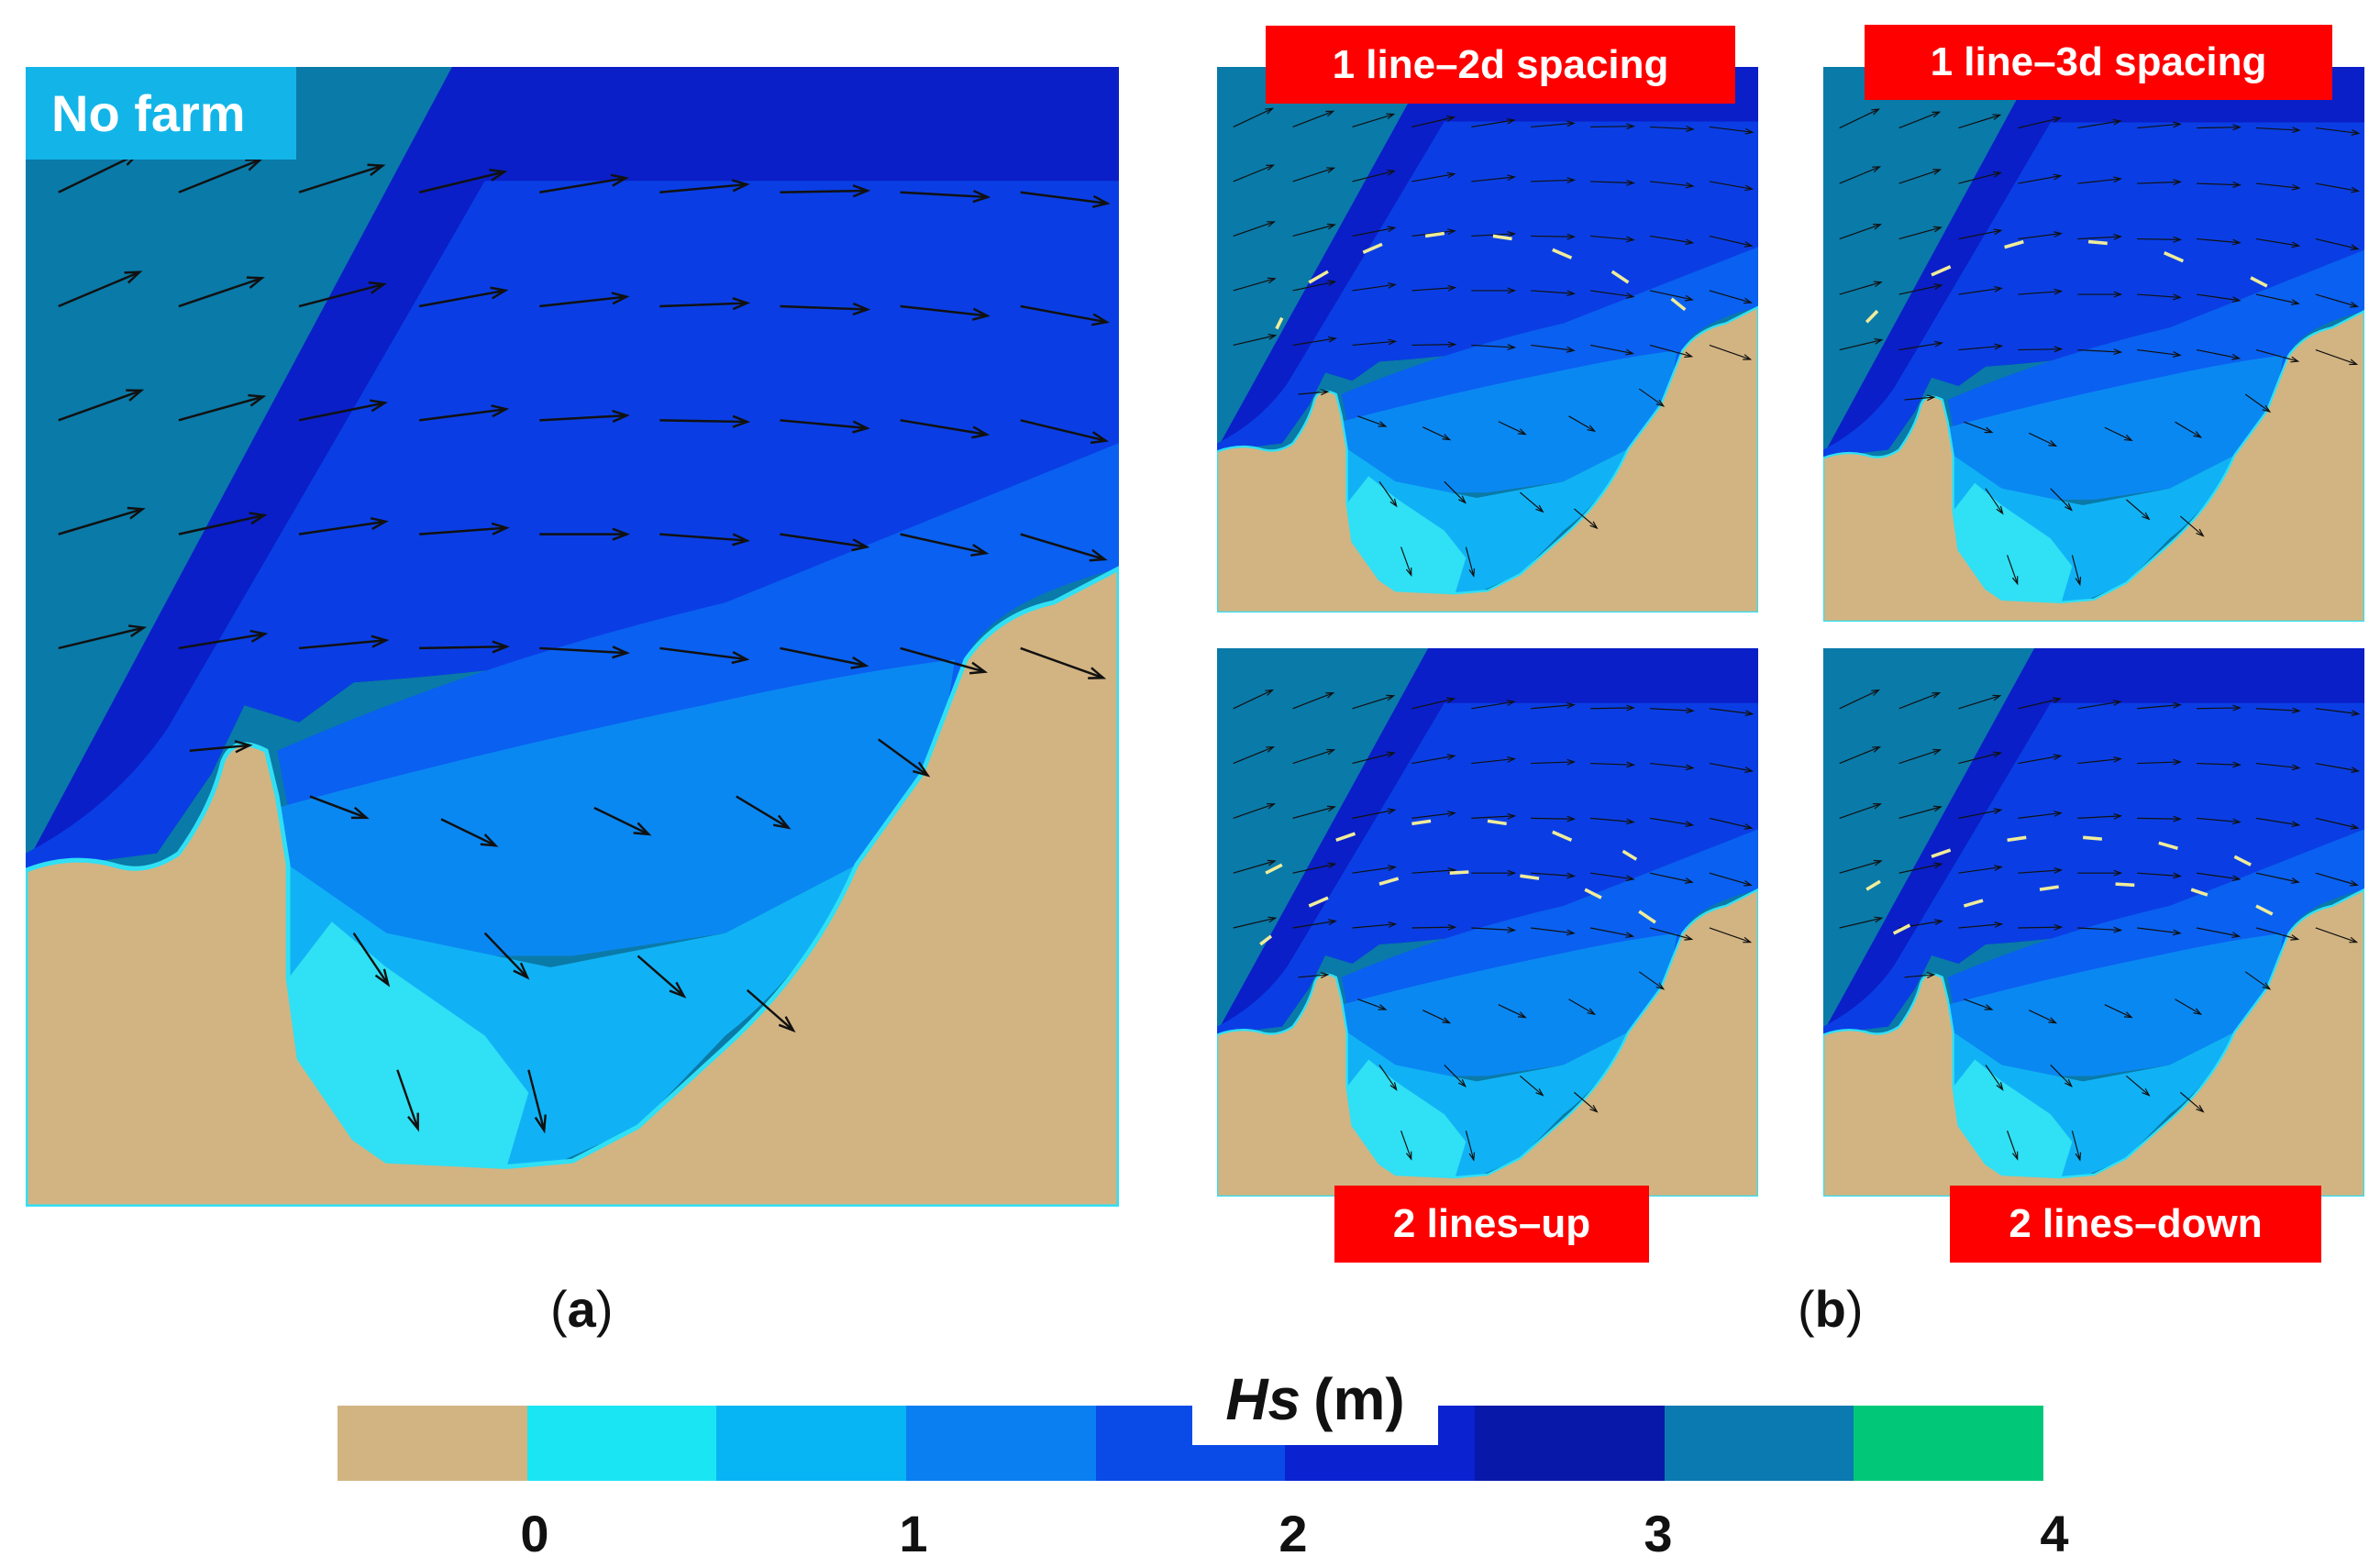 The width and height of the screenshot is (2380, 1567). What do you see at coordinates (1491, 1224) in the screenshot?
I see `label-2-lines-up: 2 lines–up` at bounding box center [1491, 1224].